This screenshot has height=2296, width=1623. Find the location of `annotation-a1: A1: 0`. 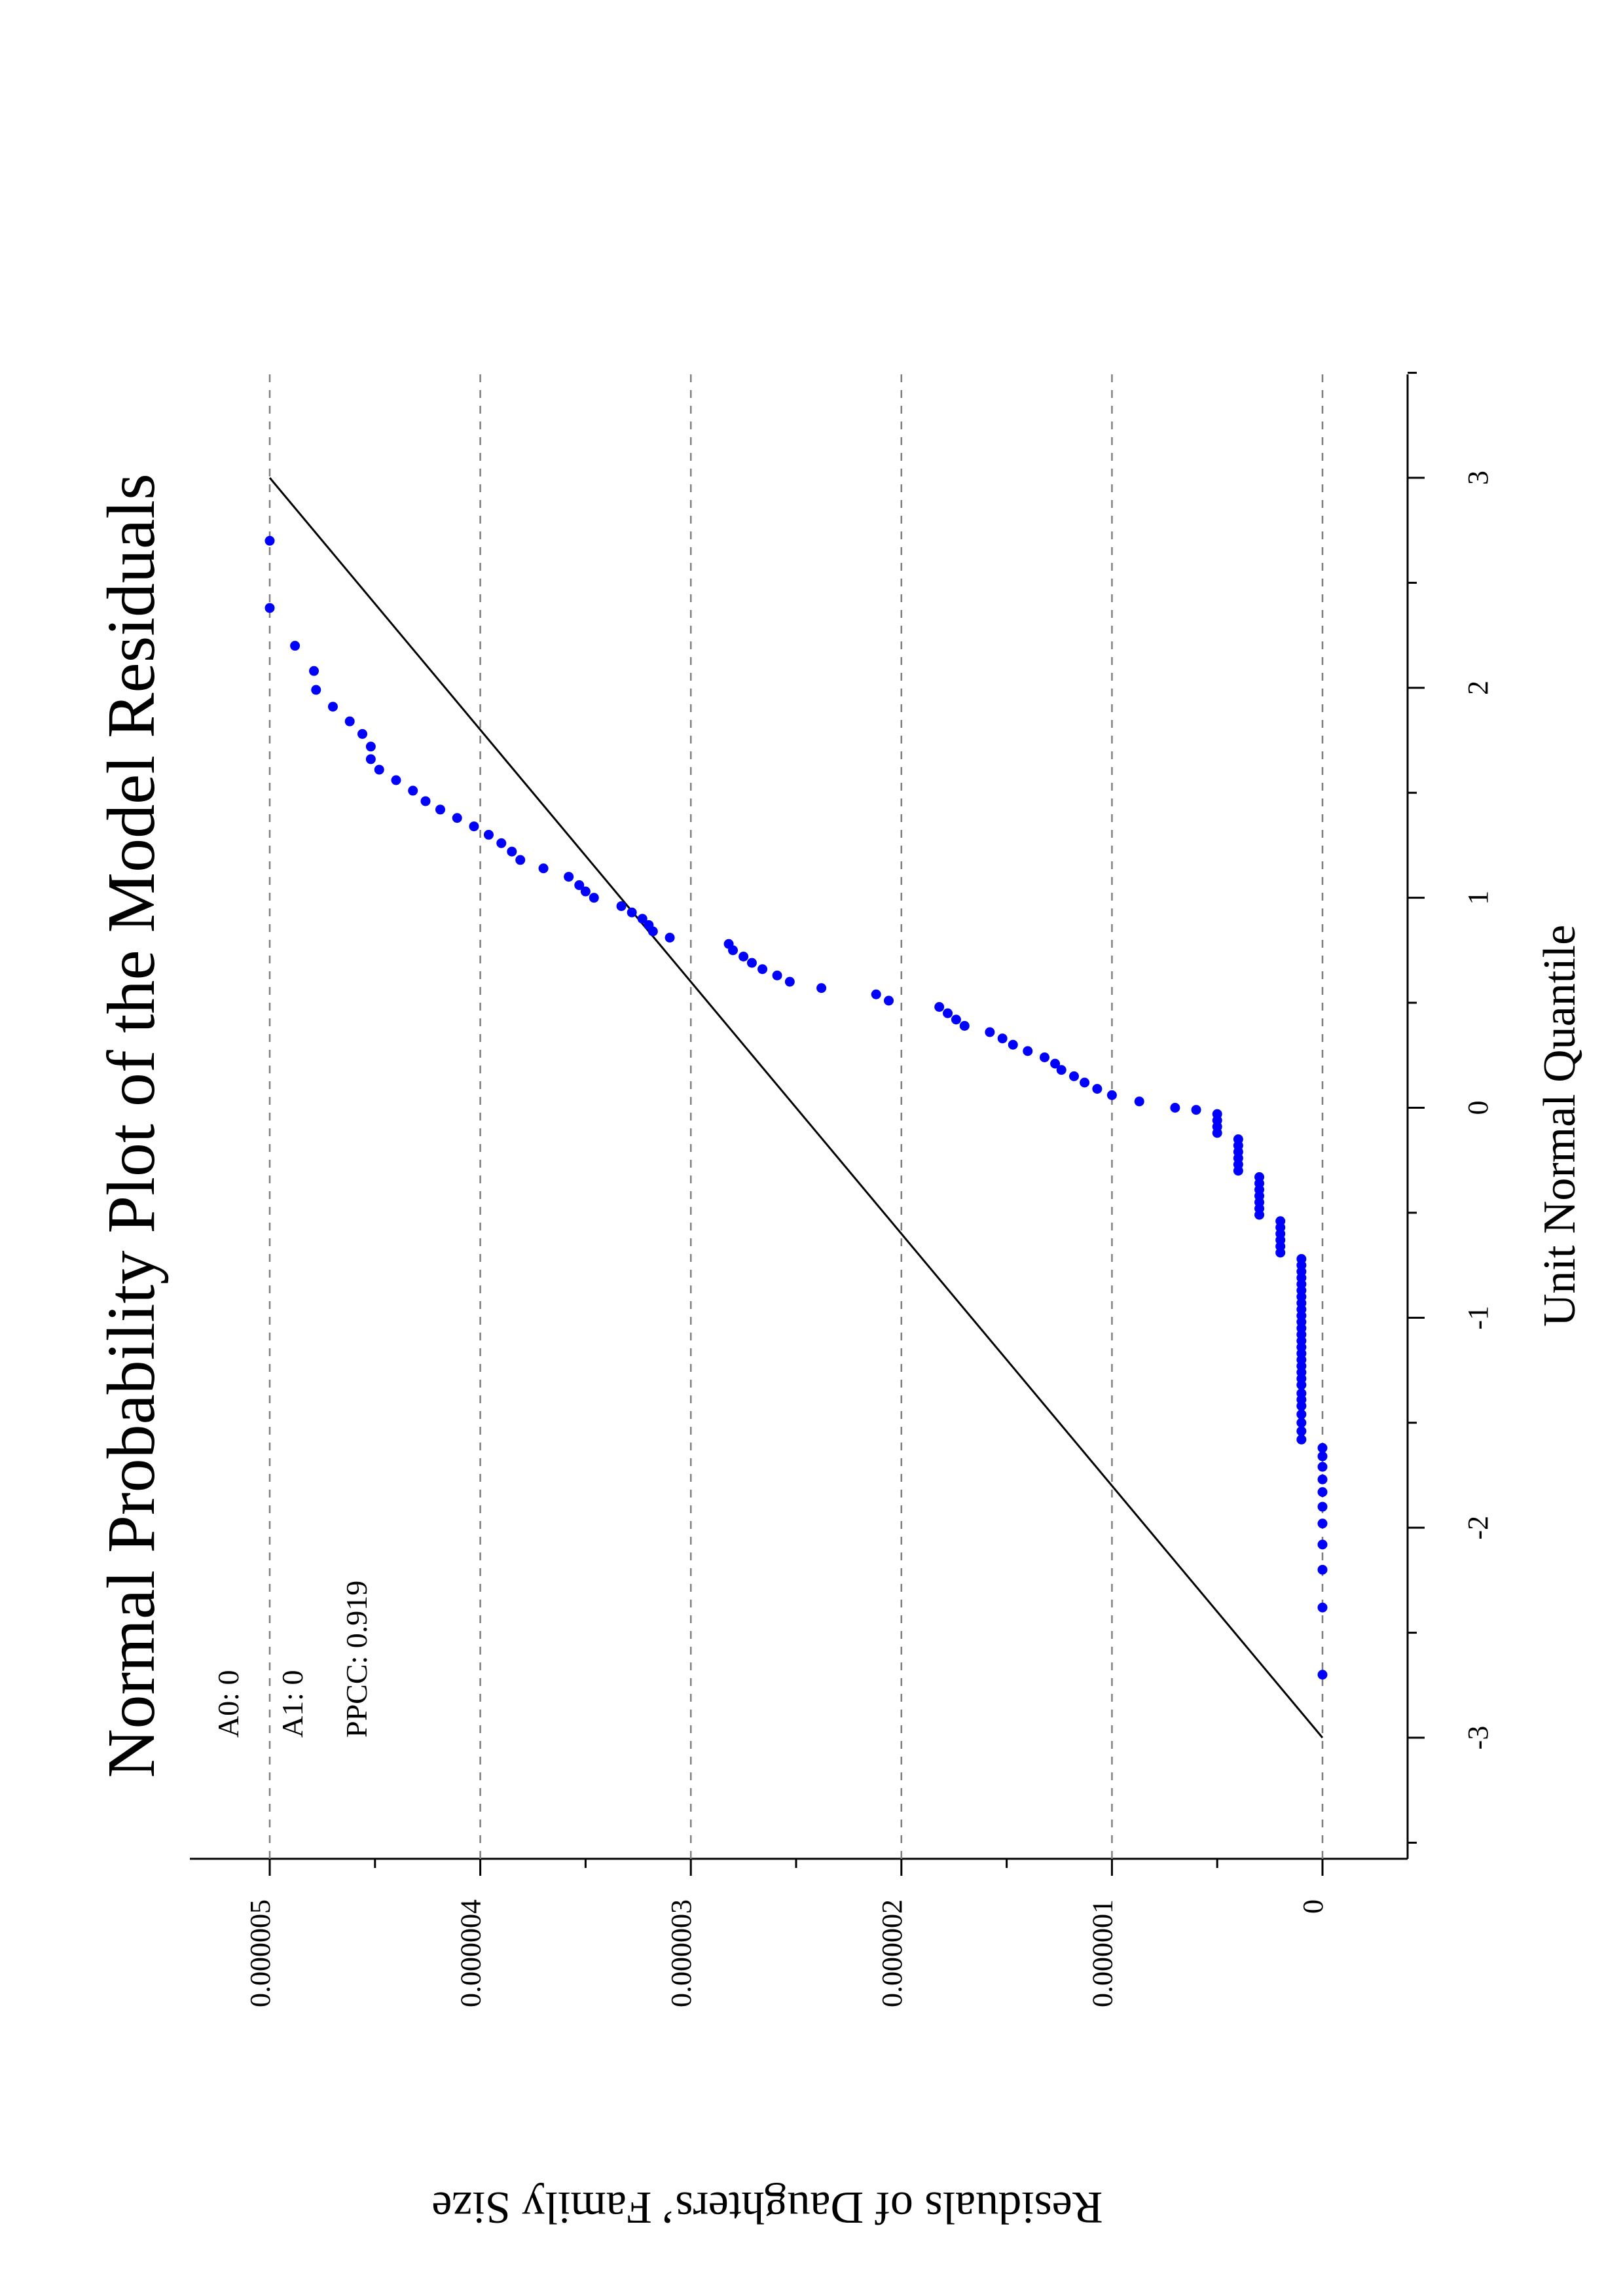

annotation-a1: A1: 0 is located at coordinates (292, 1704).